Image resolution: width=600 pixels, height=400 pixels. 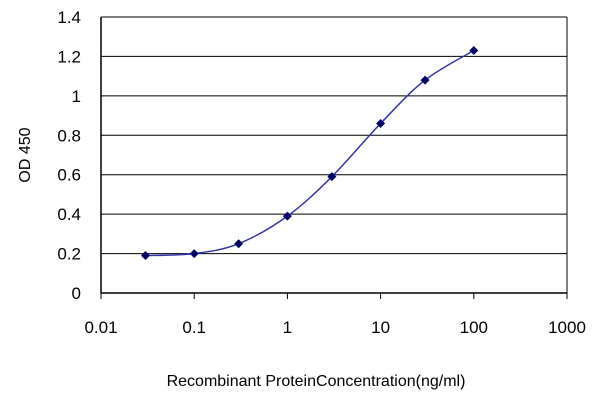 I want to click on x-tick-label: 10, so click(x=380, y=327).